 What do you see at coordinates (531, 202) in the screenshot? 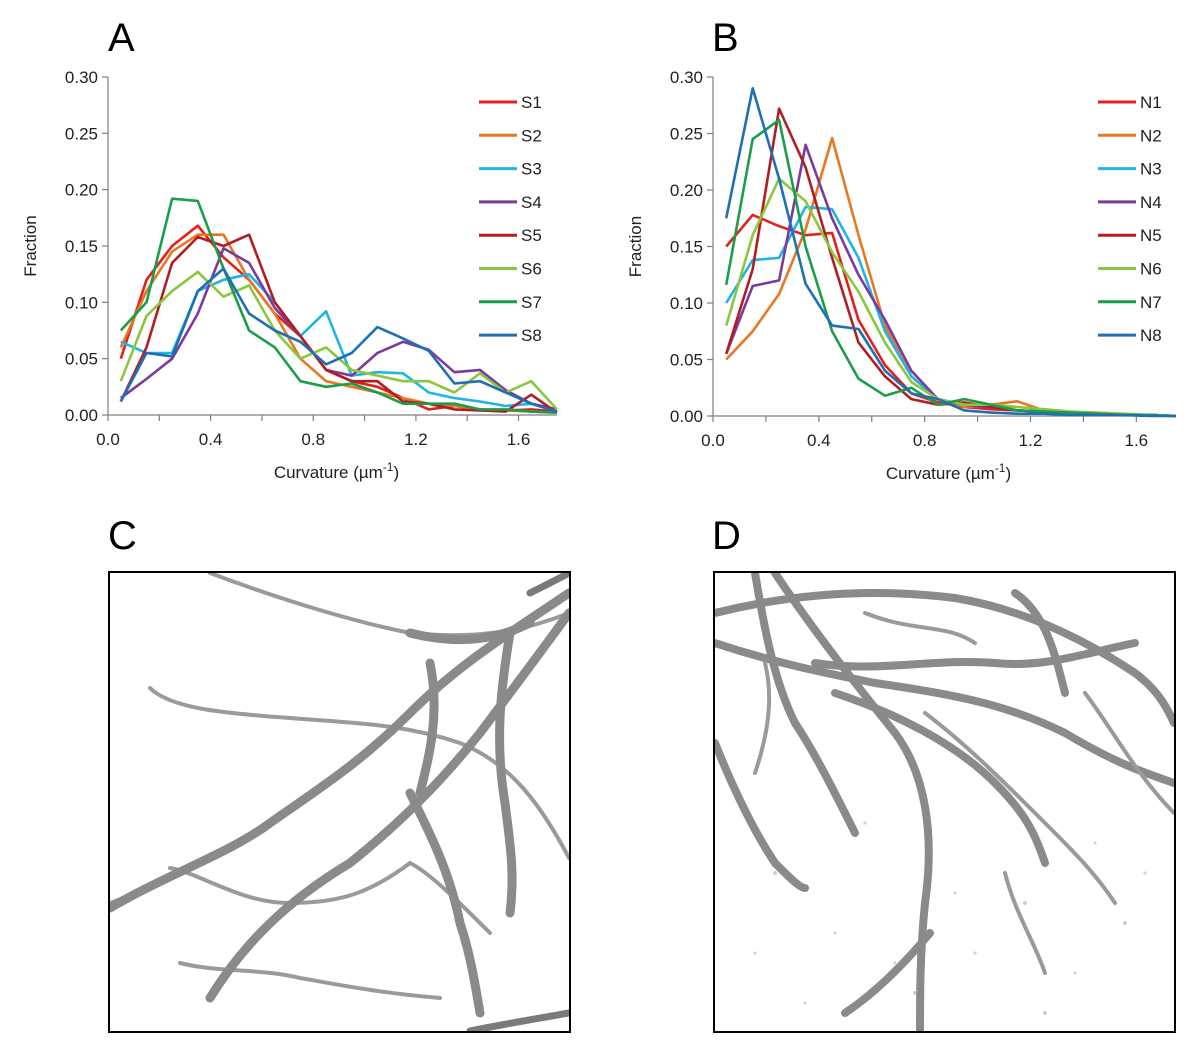
I see `legend-label-s4: S4` at bounding box center [531, 202].